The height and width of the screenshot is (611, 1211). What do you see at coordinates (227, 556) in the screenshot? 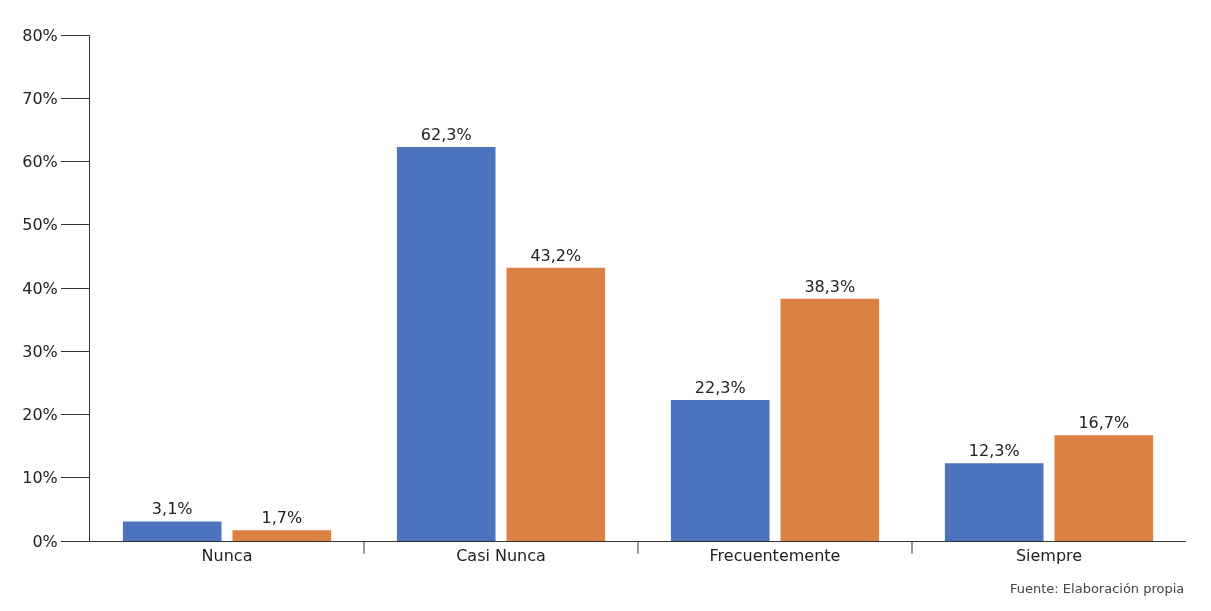
I see `x-tick-label: Nunca` at bounding box center [227, 556].